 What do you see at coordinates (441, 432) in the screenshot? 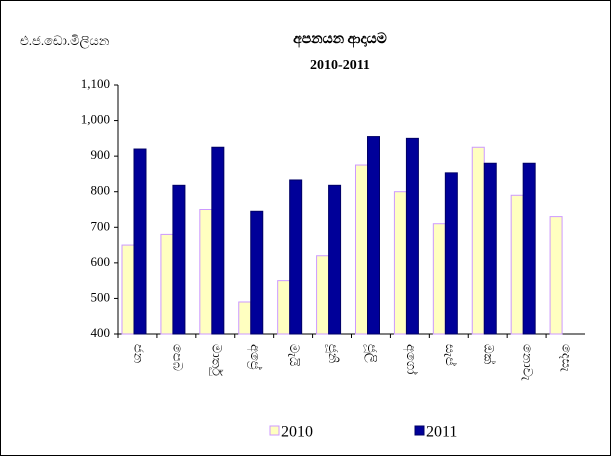
I see `legend-label: 2011` at bounding box center [441, 432].